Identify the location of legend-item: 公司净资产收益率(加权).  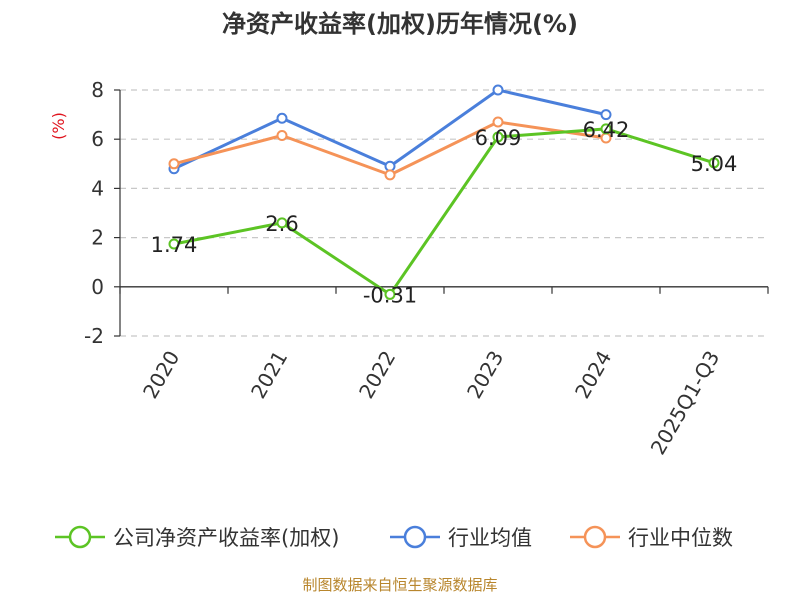
(197, 537).